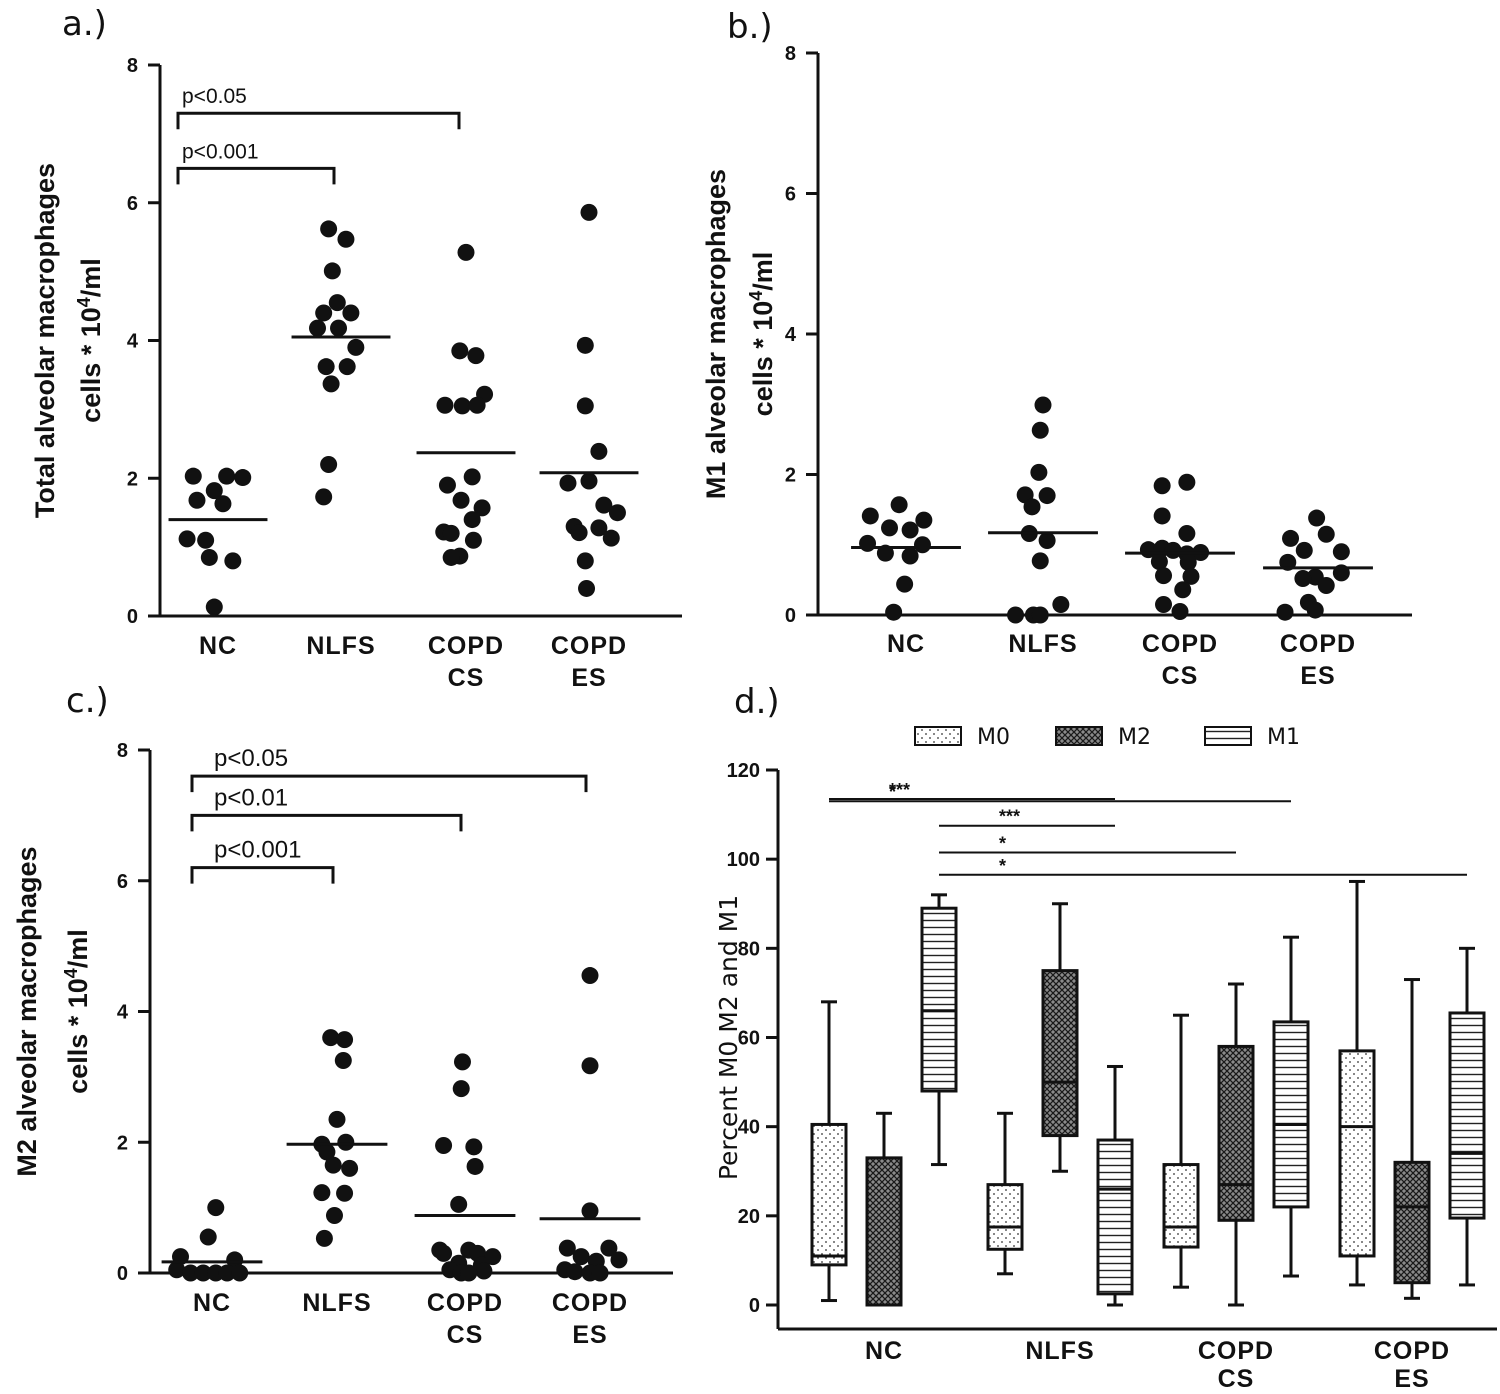  What do you see at coordinates (1283, 737) in the screenshot?
I see `legend-label: M1` at bounding box center [1283, 737].